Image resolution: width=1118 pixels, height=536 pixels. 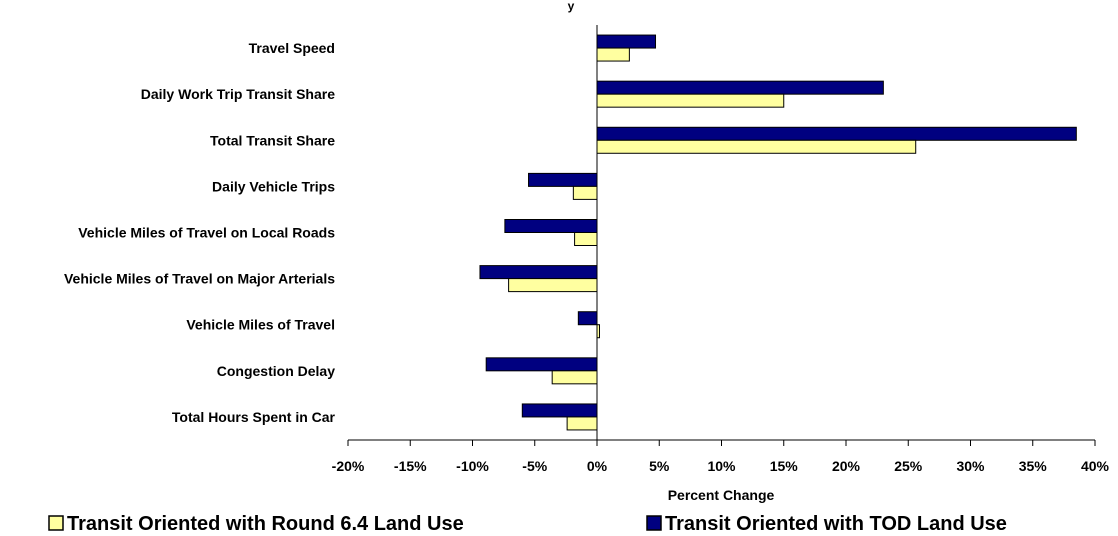 What do you see at coordinates (571, 6) in the screenshot?
I see `top-mark: y` at bounding box center [571, 6].